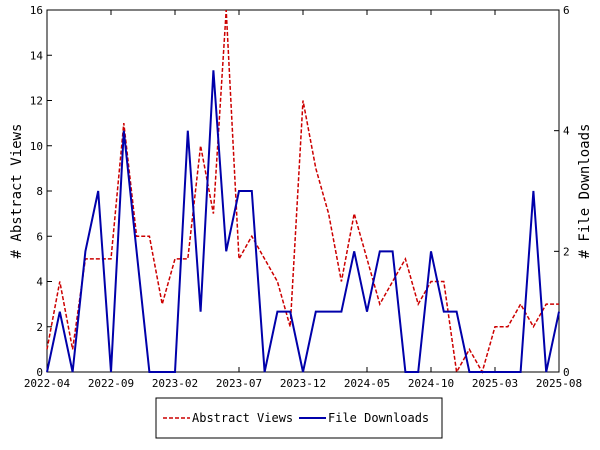 This screenshot has width=600, height=450. What do you see at coordinates (175, 383) in the screenshot?
I see `x-tick-label: 2023-02` at bounding box center [175, 383].